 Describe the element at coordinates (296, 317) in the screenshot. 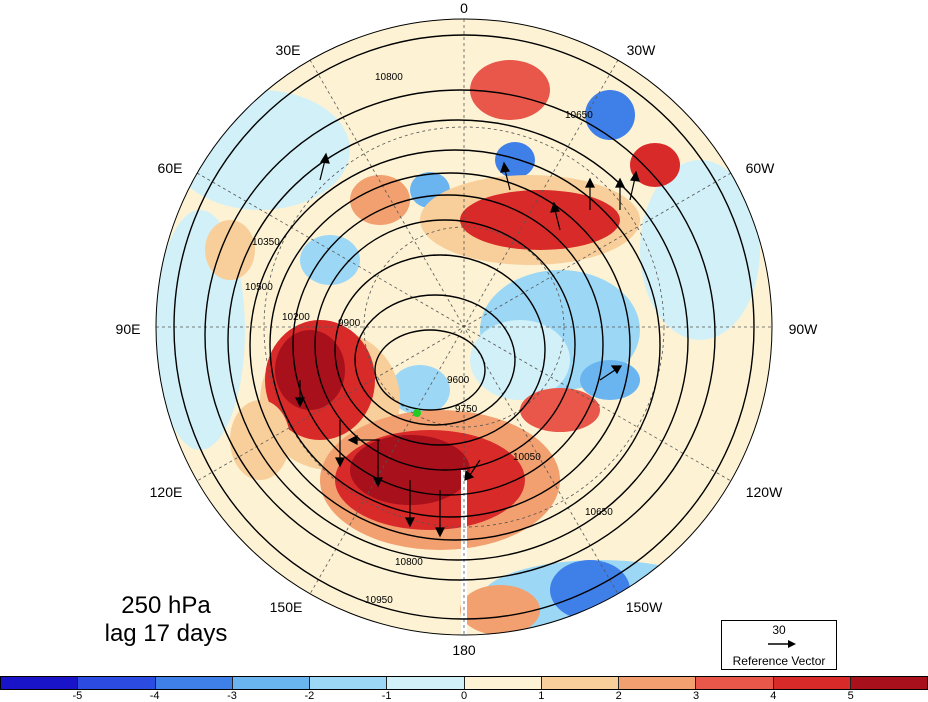

I see `contour-label: 10200` at that location.